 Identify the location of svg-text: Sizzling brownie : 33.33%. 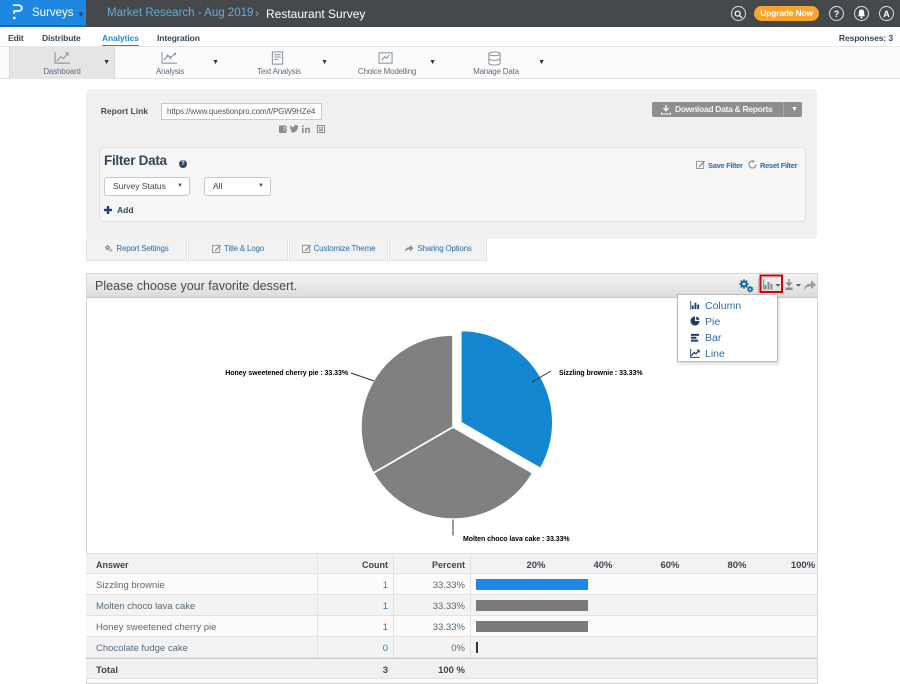
(601, 373).